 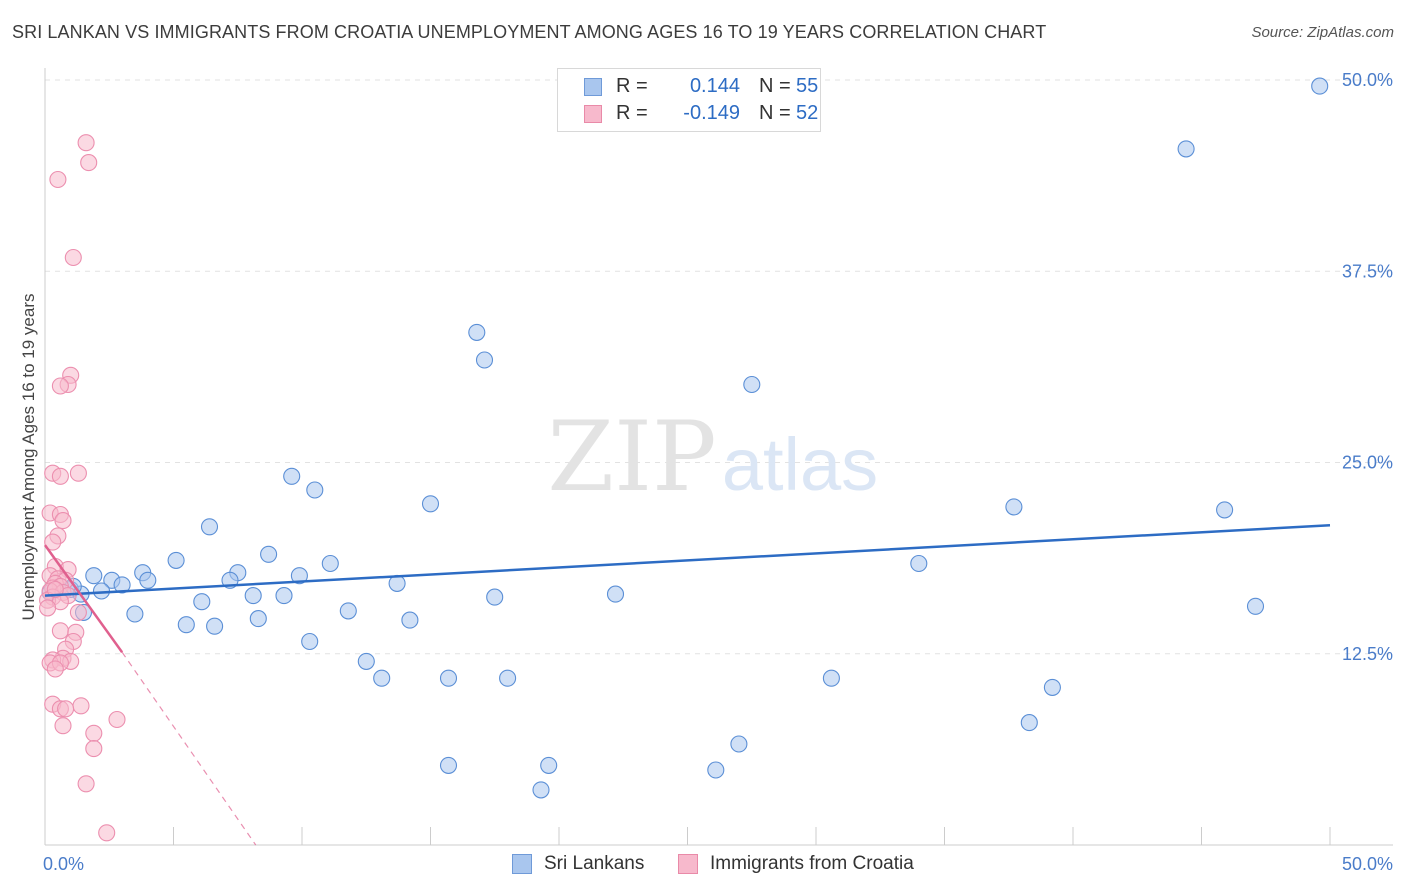 I want to click on legend-r-value: 0.144, so click(x=714, y=86).